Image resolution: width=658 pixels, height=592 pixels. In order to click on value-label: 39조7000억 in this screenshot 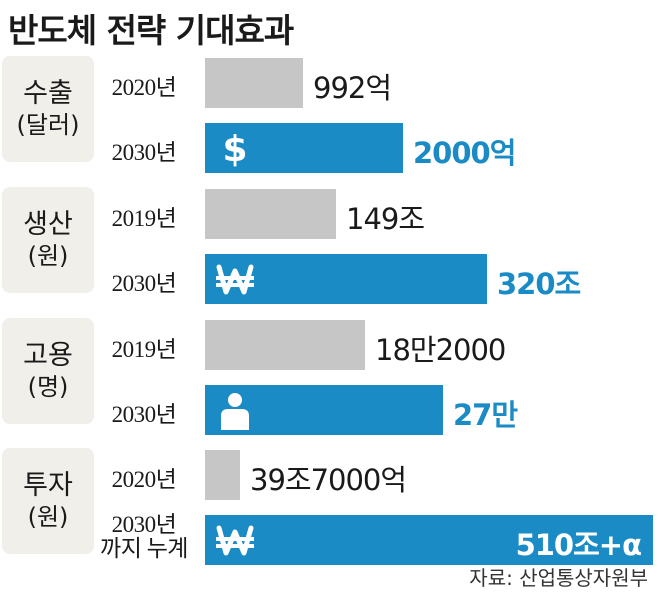, I will do `click(328, 480)`.